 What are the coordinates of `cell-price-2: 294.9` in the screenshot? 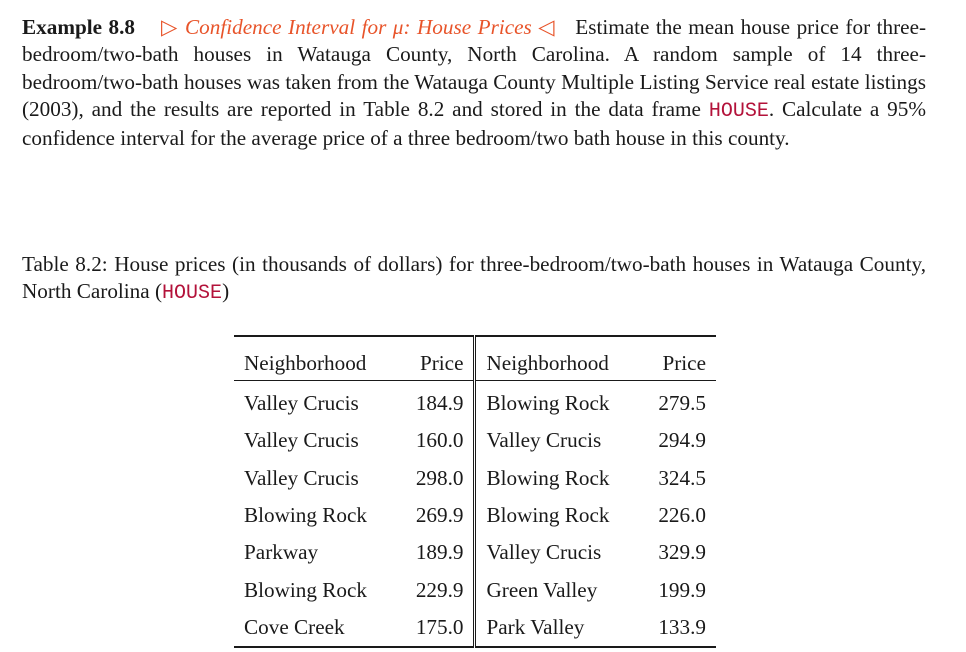 It's located at (682, 440).